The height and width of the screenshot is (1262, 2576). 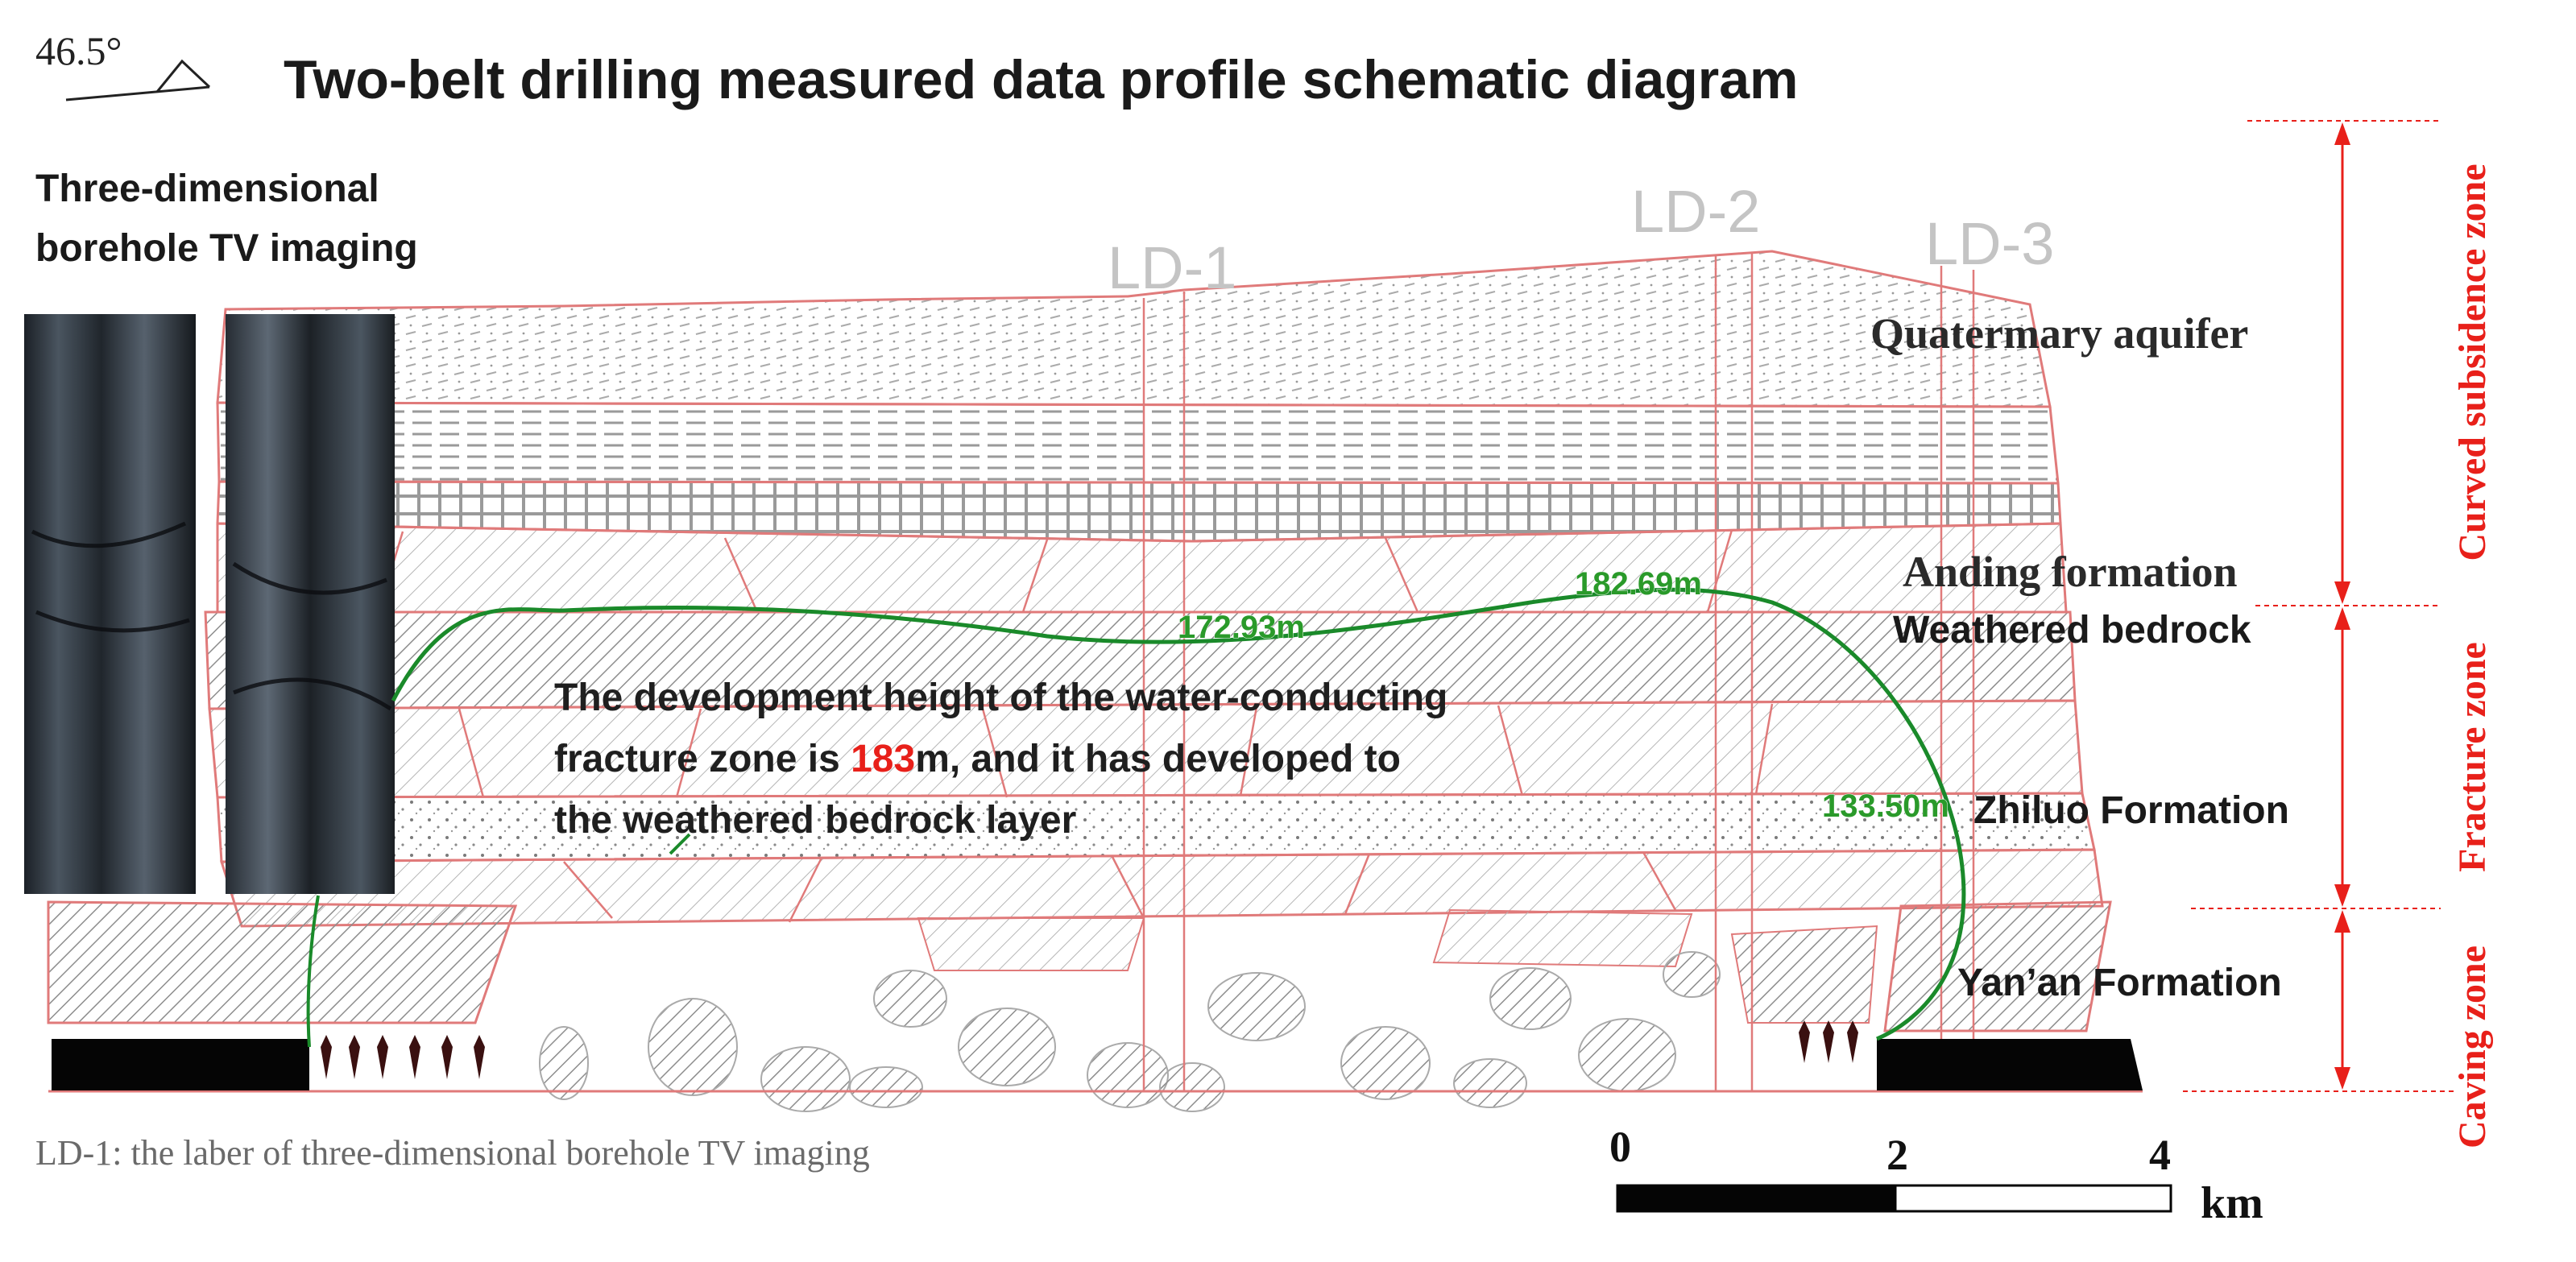 What do you see at coordinates (1089, 1049) in the screenshot?
I see `support-arrows` at bounding box center [1089, 1049].